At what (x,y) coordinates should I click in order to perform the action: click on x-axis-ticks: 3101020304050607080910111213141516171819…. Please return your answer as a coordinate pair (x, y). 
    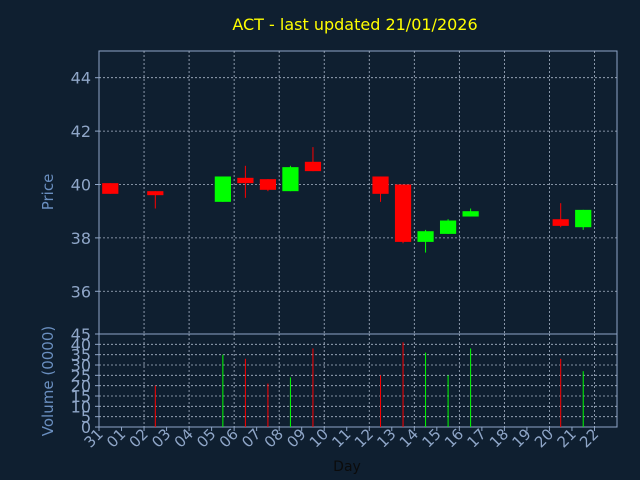
    Looking at the image, I should click on (342, 438).